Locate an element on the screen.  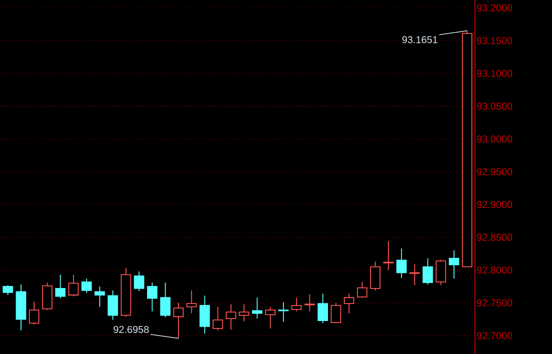
y-tick-label: 92.8500 is located at coordinates (494, 237).